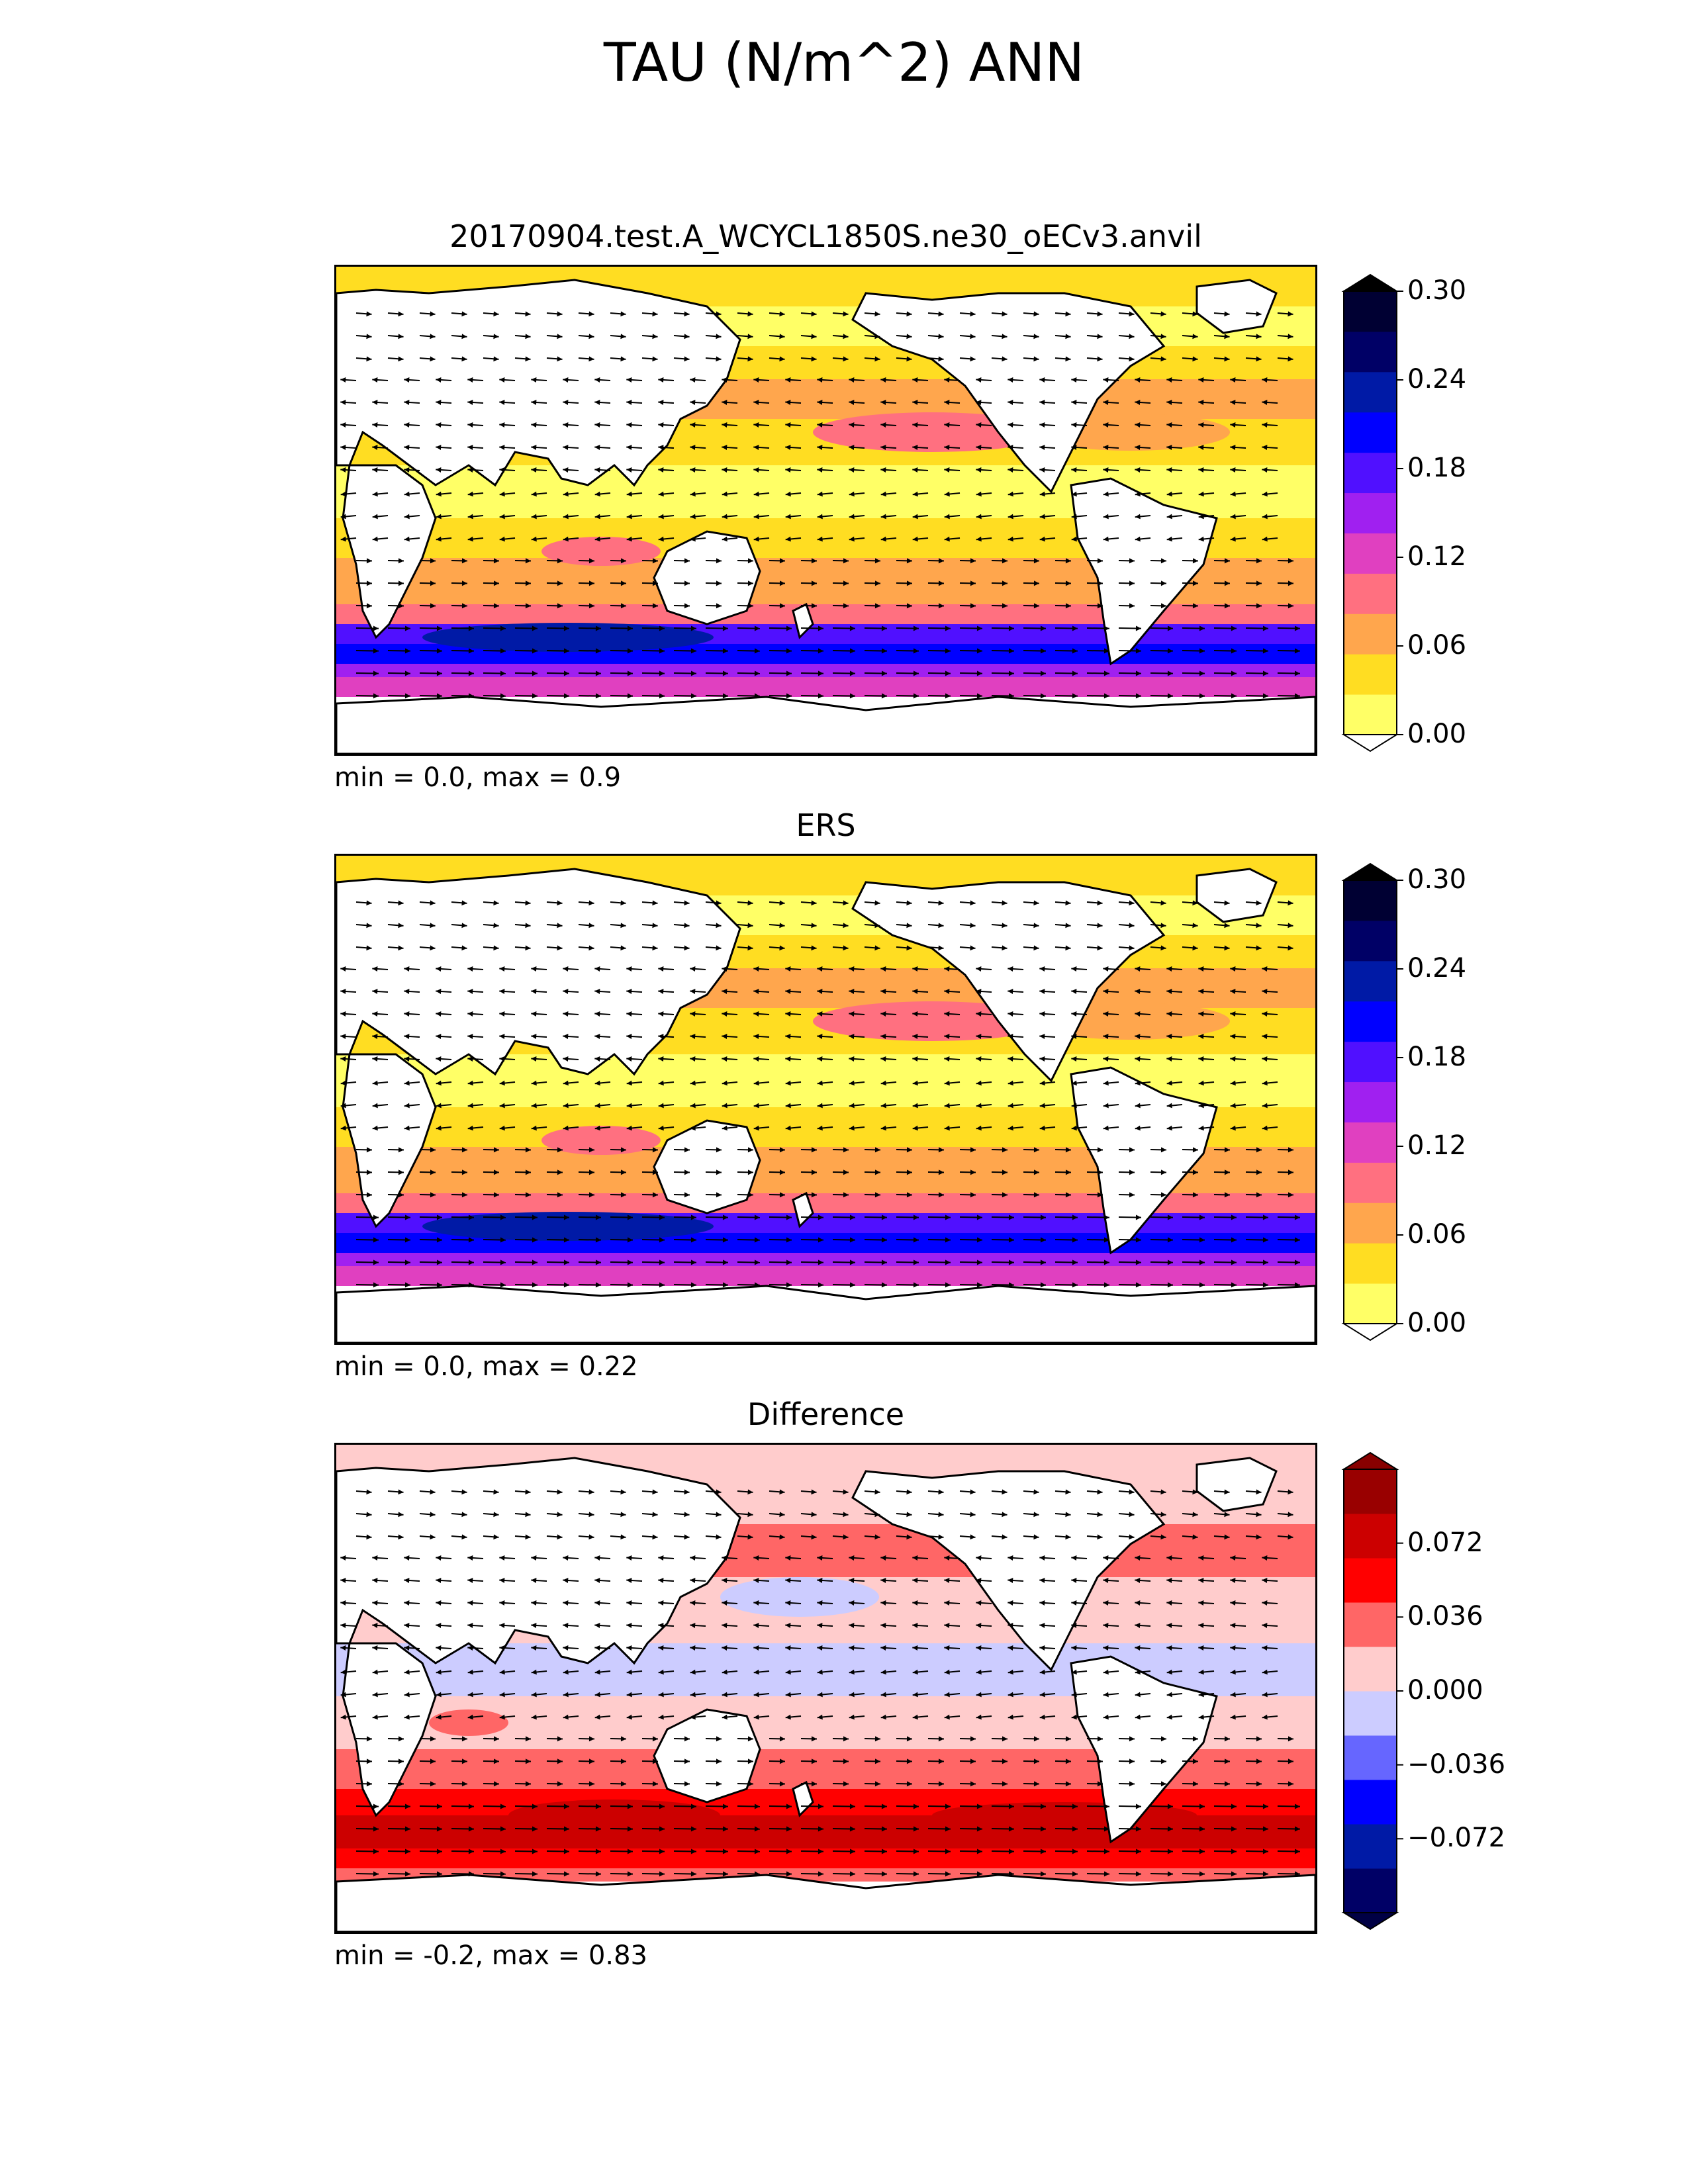 Image resolution: width=1688 pixels, height=2184 pixels. Describe the element at coordinates (1437, 1057) in the screenshot. I see `colorbar-tick-label: 0.18` at that location.